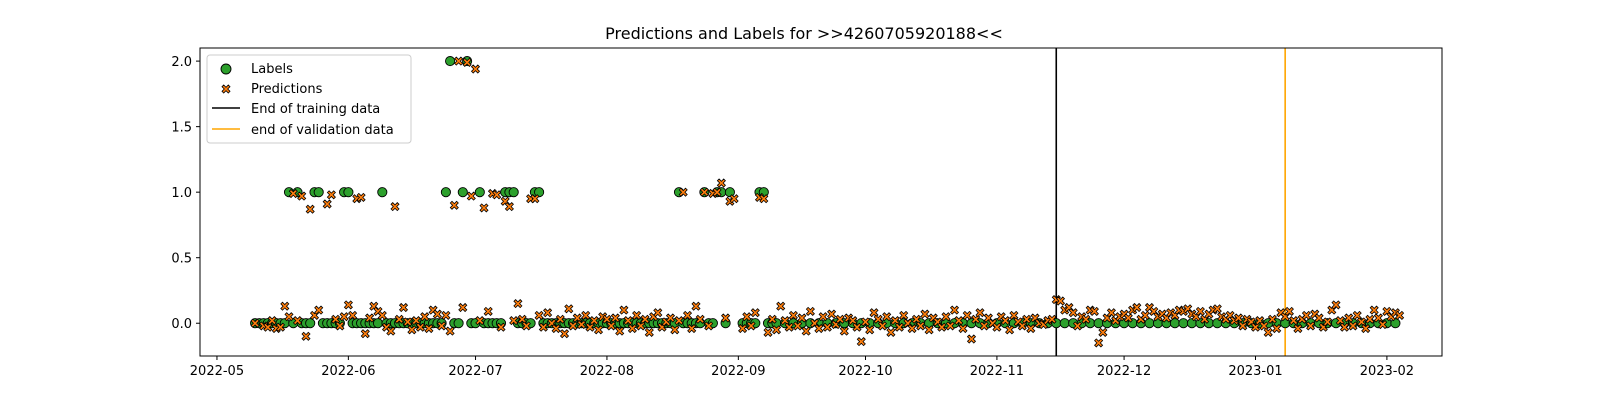 Image resolution: width=1600 pixels, height=400 pixels. Describe the element at coordinates (181, 324) in the screenshot. I see `y-tick-label: 0.0` at that location.